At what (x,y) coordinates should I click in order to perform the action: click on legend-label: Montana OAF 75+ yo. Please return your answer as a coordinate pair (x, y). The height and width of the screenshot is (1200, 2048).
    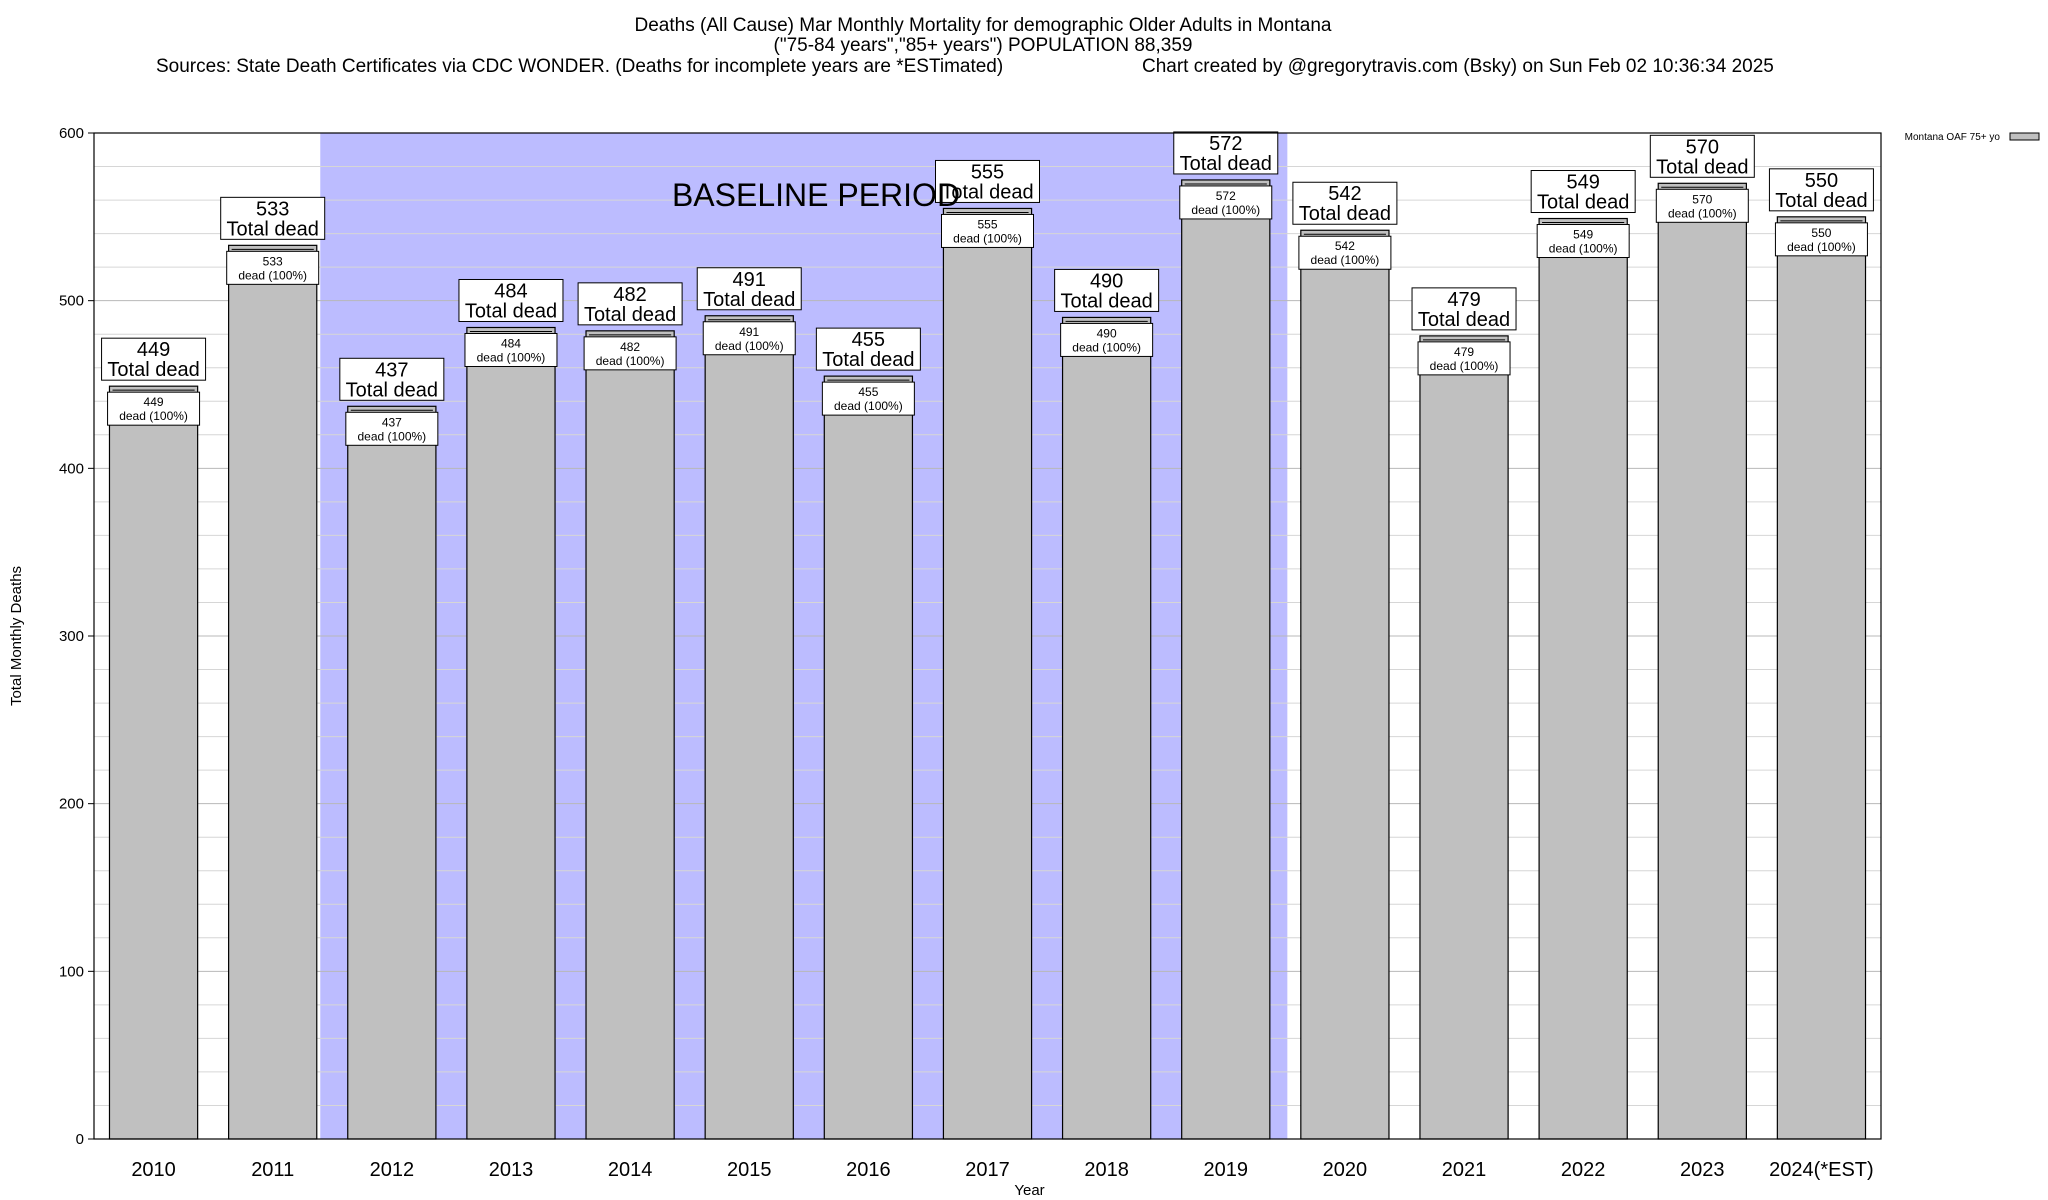
    Looking at the image, I should click on (1953, 137).